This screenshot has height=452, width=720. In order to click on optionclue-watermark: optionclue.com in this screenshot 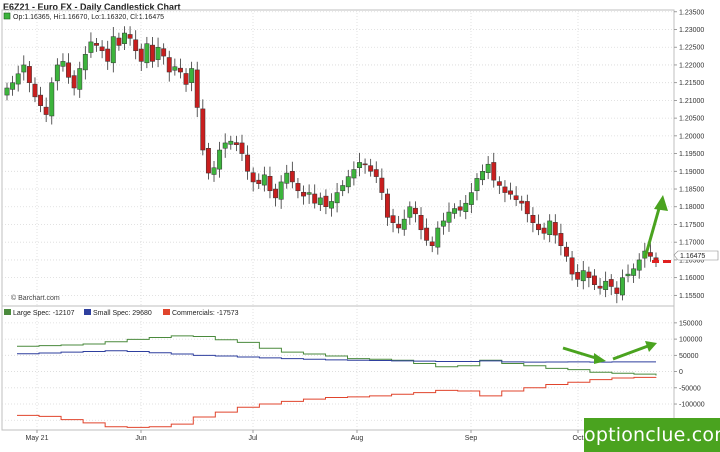, I will do `click(652, 435)`.